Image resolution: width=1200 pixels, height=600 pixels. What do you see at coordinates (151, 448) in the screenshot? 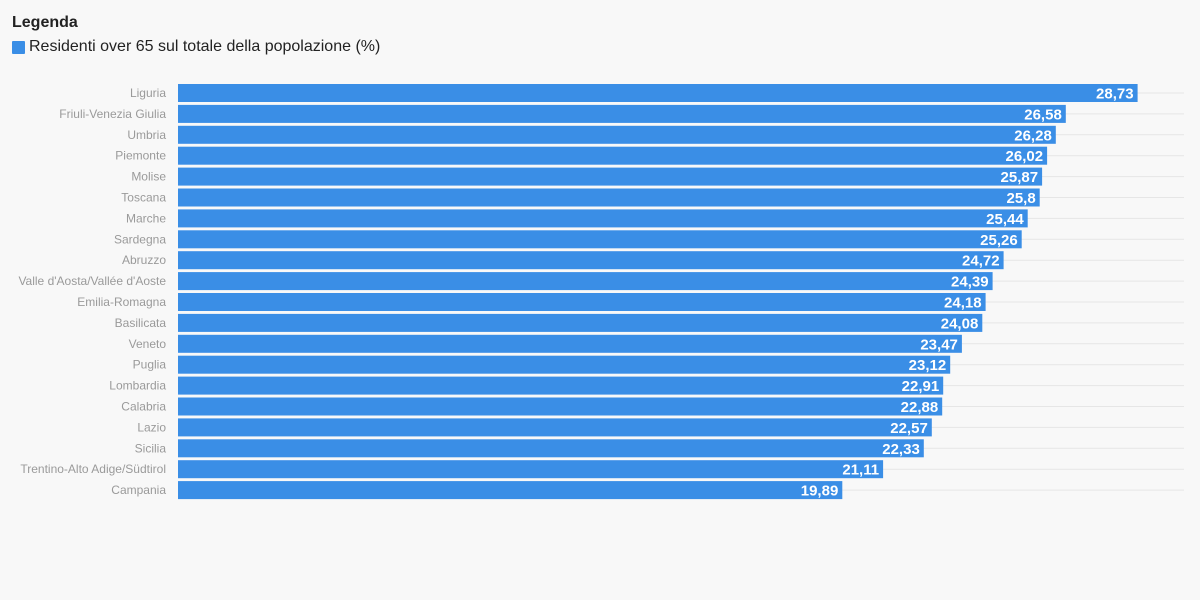
I see `category-label: Sicilia` at bounding box center [151, 448].